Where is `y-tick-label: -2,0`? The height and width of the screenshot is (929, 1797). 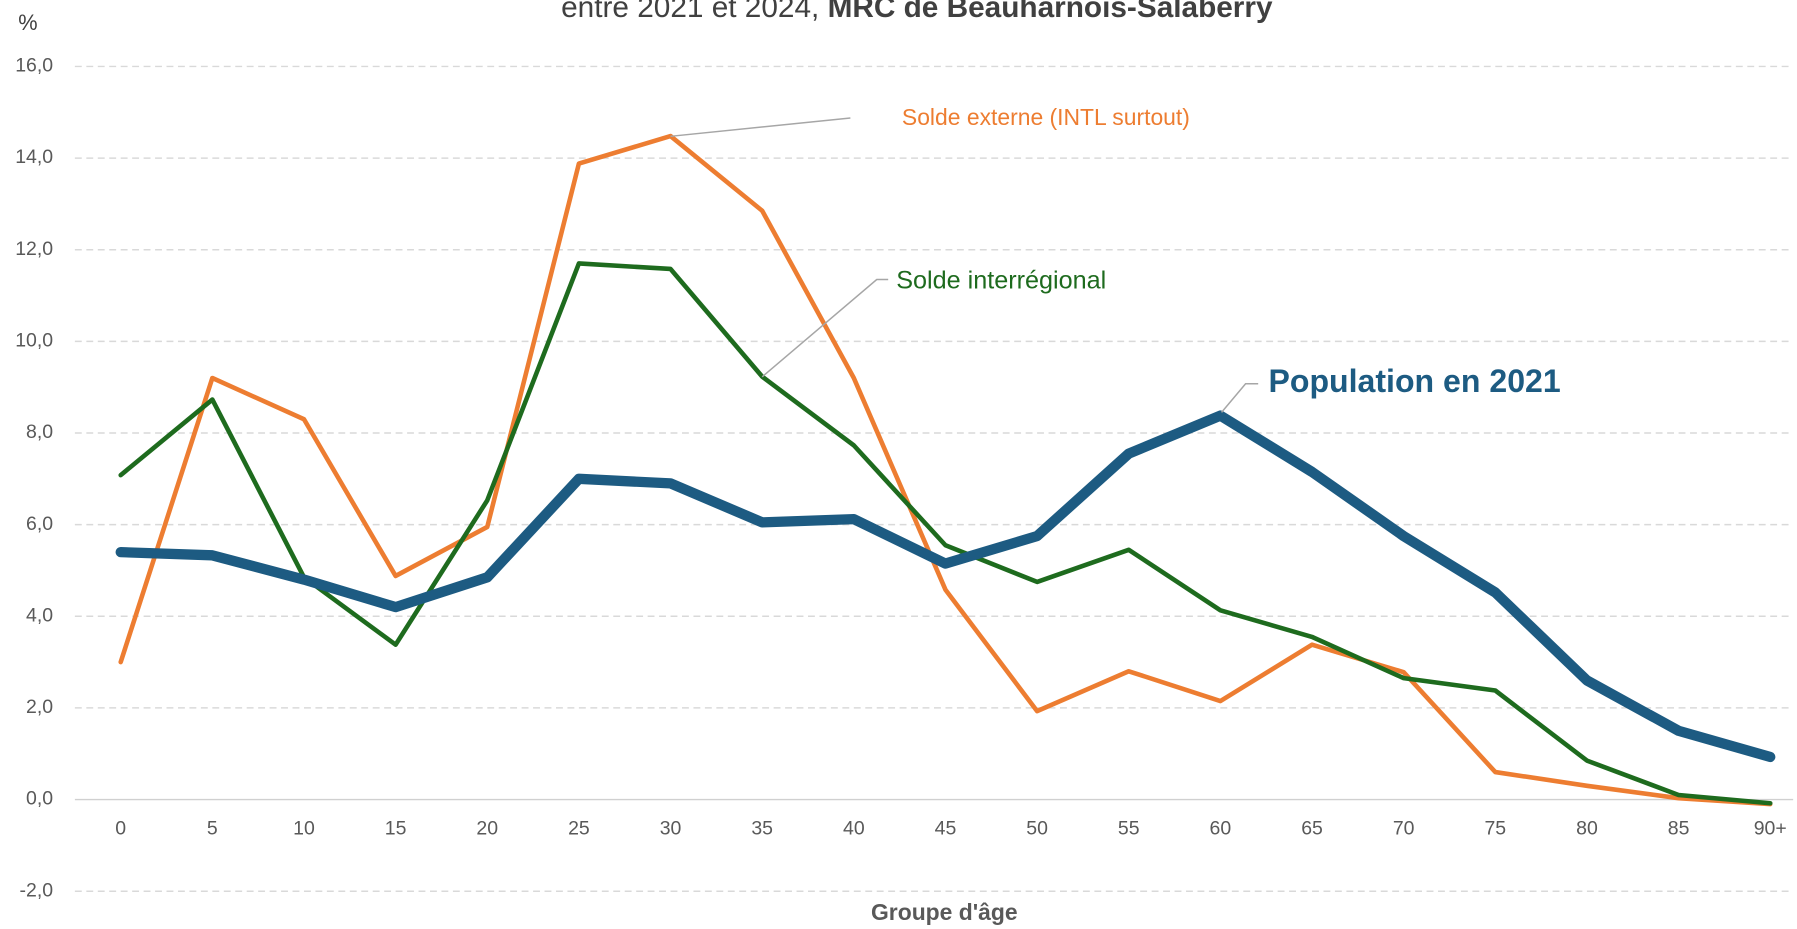 y-tick-label: -2,0 is located at coordinates (37, 890).